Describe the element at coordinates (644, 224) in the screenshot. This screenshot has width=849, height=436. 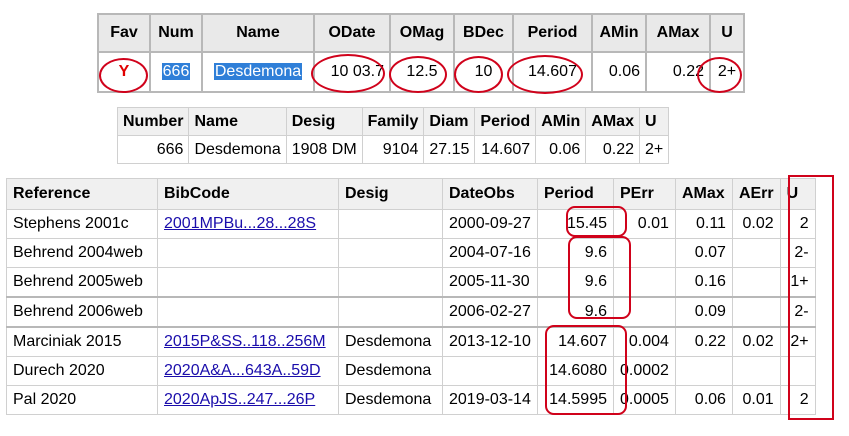
I see `perr-cell: 0.01` at that location.